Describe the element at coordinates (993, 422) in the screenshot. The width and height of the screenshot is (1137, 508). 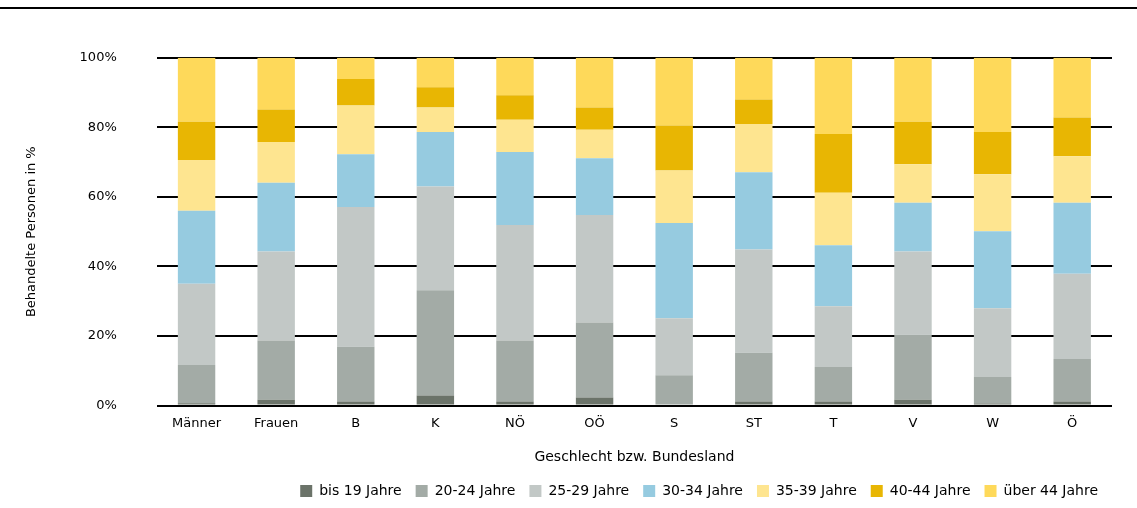
I see `x-tick-label: W` at that location.